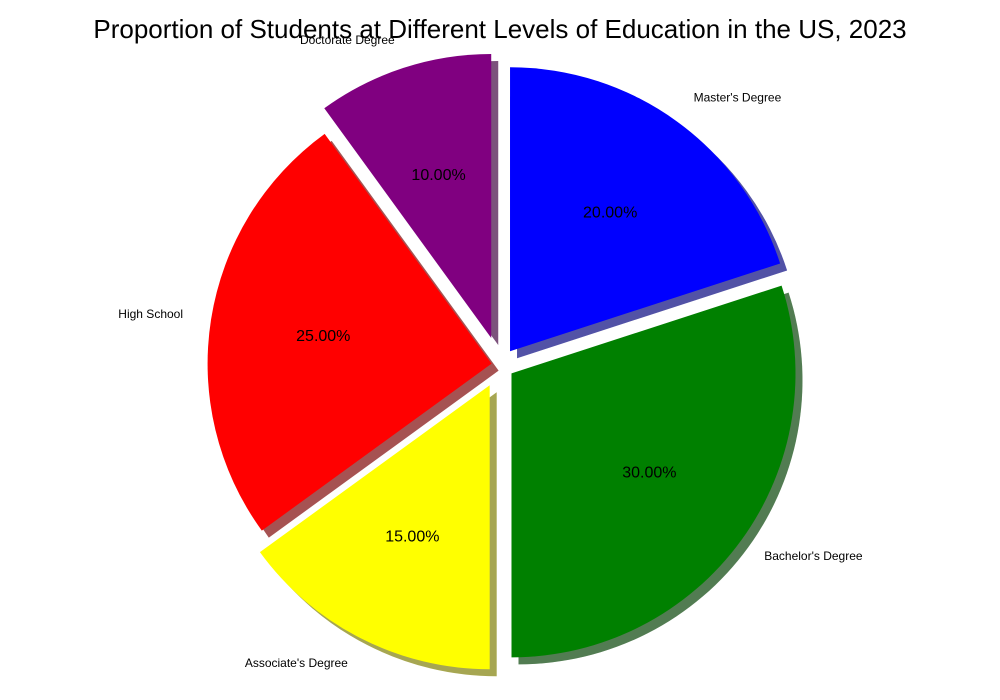 This screenshot has height=700, width=1000. Describe the element at coordinates (296, 663) in the screenshot. I see `associate-s-degree-label: Associate's Degree` at that location.